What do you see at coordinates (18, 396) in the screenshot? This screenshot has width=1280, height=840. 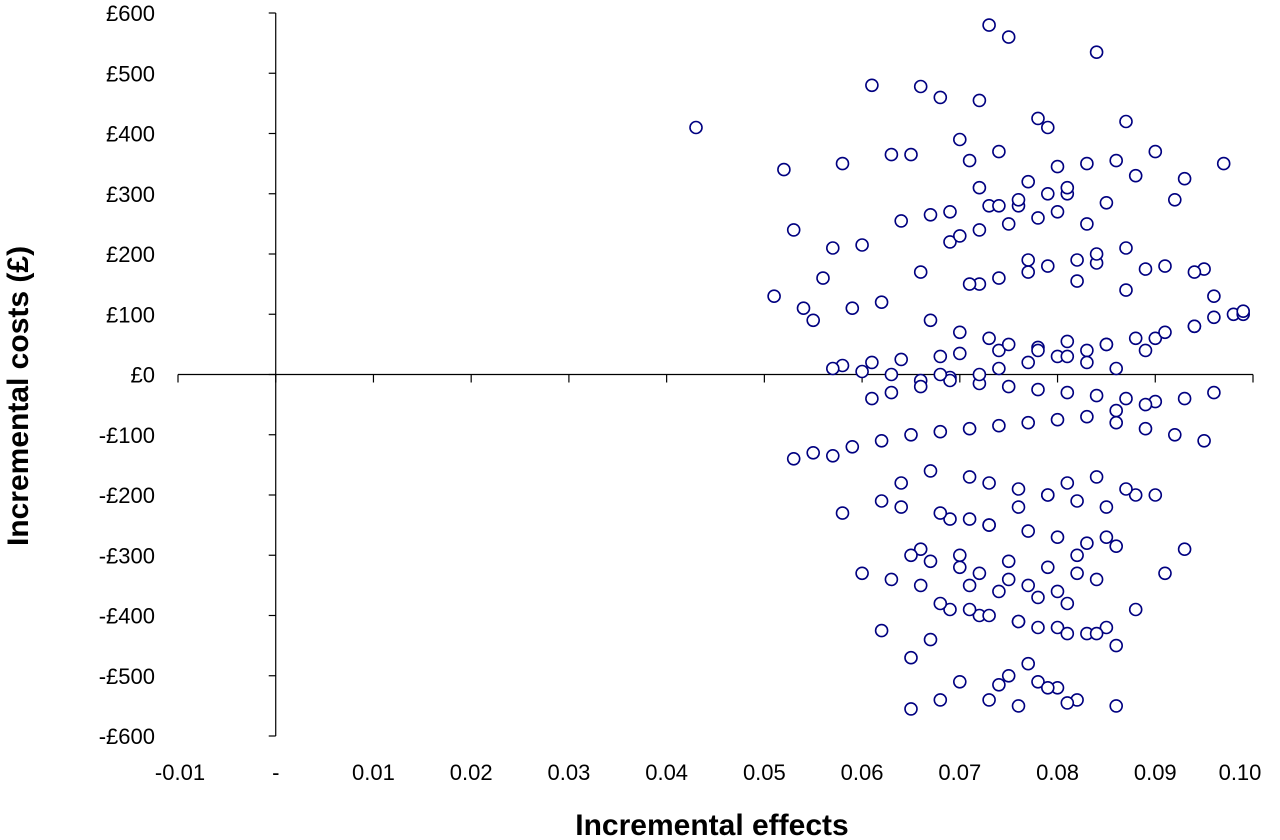 I see `y-axis-title: Incremental costs (£)` at bounding box center [18, 396].